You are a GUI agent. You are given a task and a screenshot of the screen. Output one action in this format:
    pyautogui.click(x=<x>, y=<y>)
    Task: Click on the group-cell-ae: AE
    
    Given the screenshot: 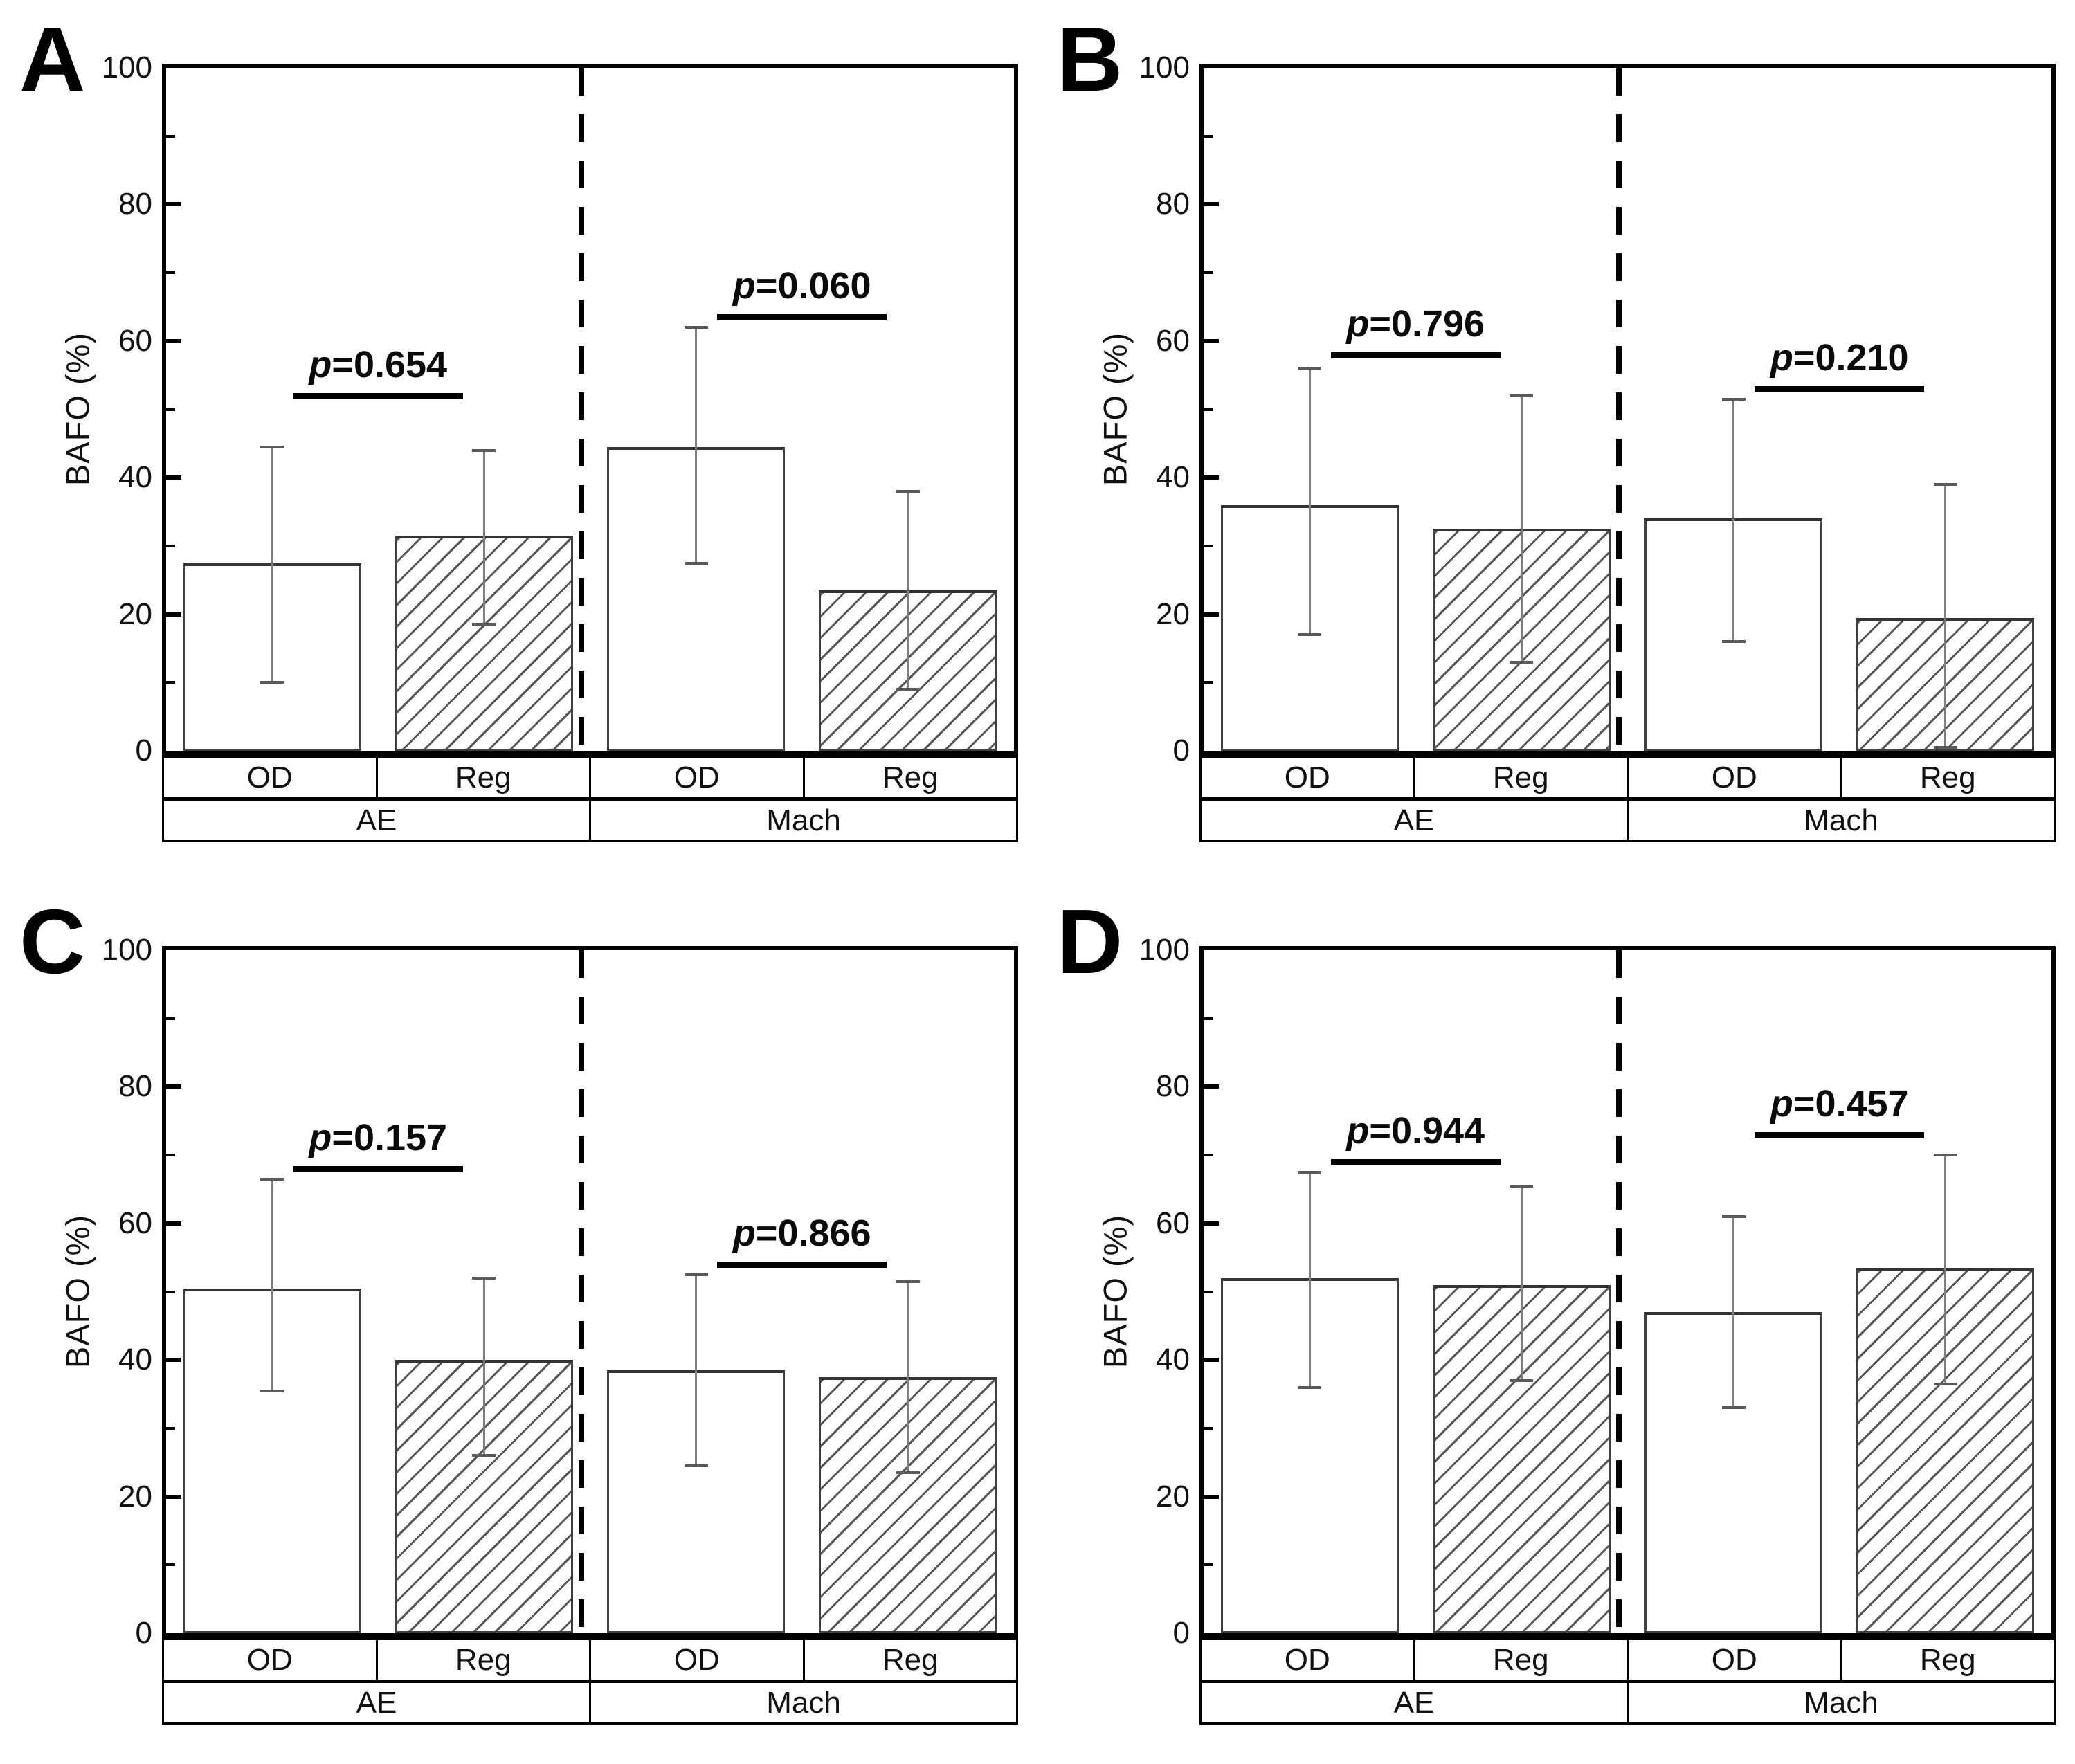 What is the action you would take?
    pyautogui.click(x=1414, y=820)
    